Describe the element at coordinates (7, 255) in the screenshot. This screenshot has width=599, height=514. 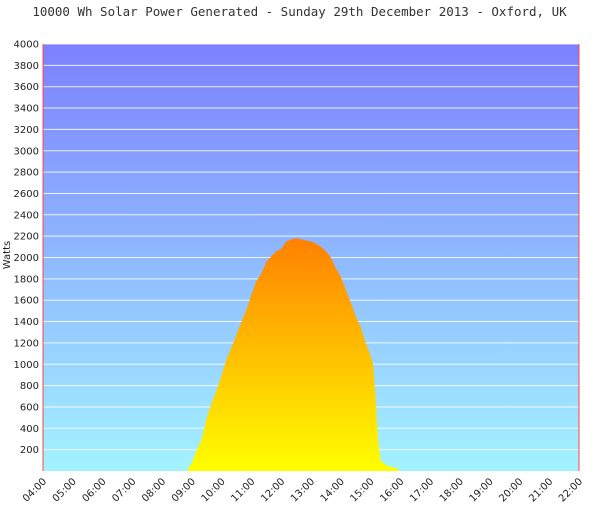
I see `y-axis-label: Watts` at that location.